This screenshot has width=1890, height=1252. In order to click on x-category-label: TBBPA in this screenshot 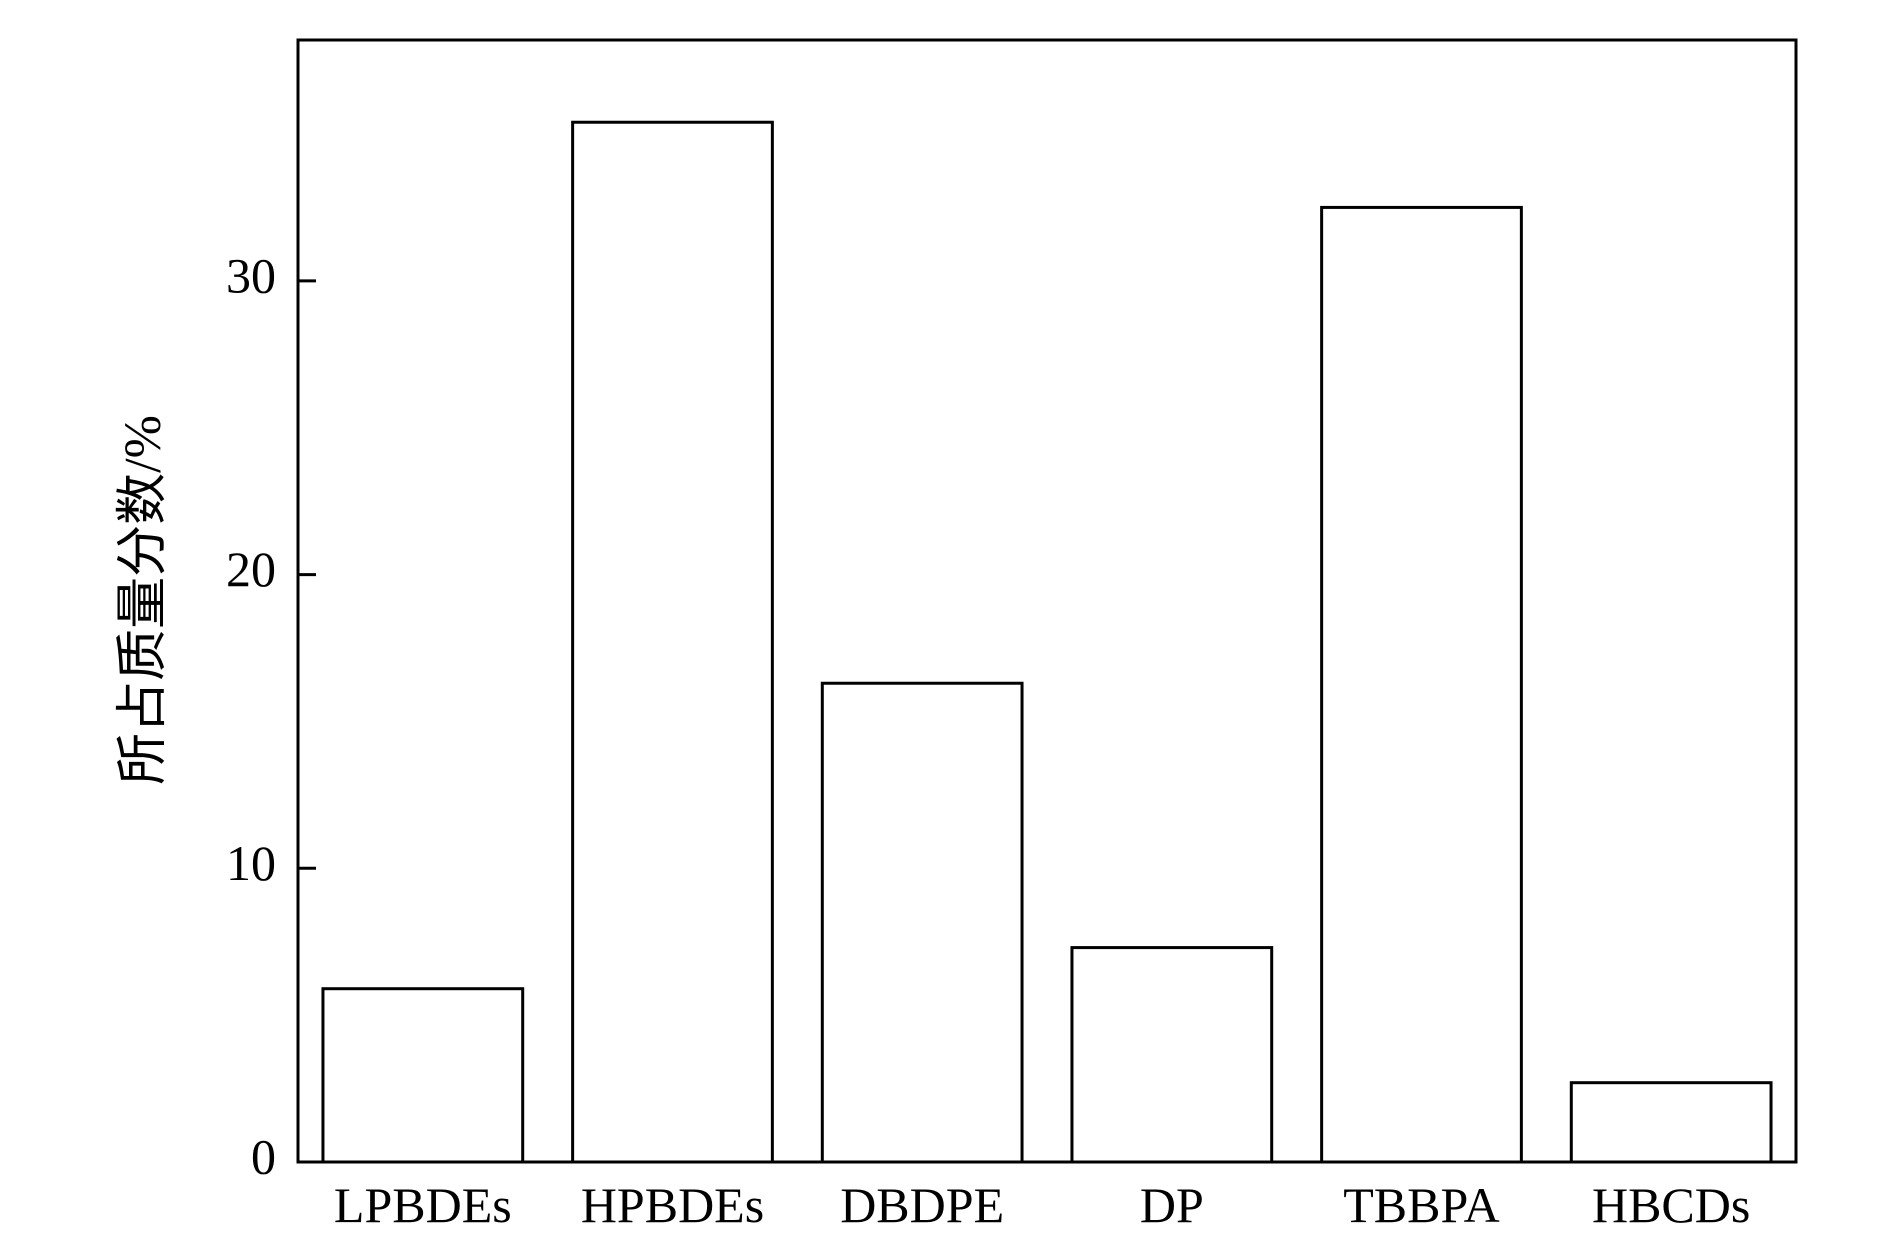, I will do `click(1421, 1205)`.